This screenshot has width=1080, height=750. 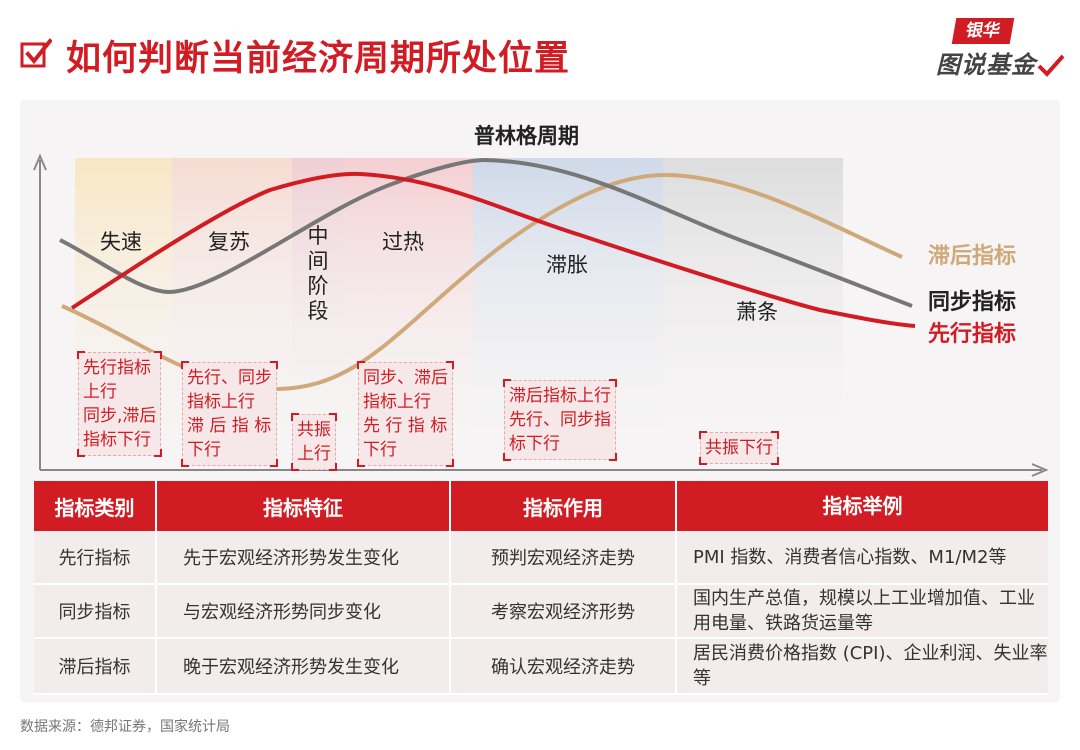 What do you see at coordinates (304, 506) in the screenshot?
I see `table-header-cell: 指标特征` at bounding box center [304, 506].